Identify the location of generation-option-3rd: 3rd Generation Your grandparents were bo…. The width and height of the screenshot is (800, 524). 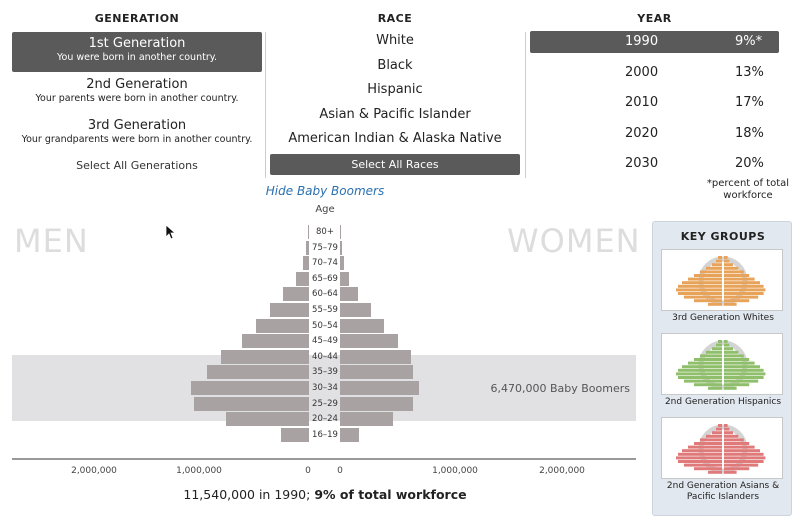
(137, 134).